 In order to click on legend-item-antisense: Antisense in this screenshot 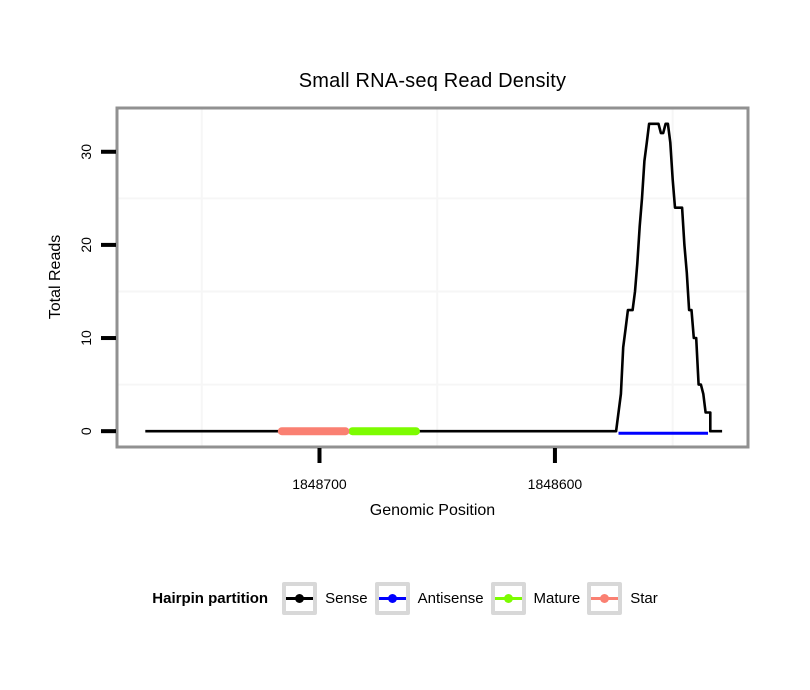, I will do `click(429, 598)`.